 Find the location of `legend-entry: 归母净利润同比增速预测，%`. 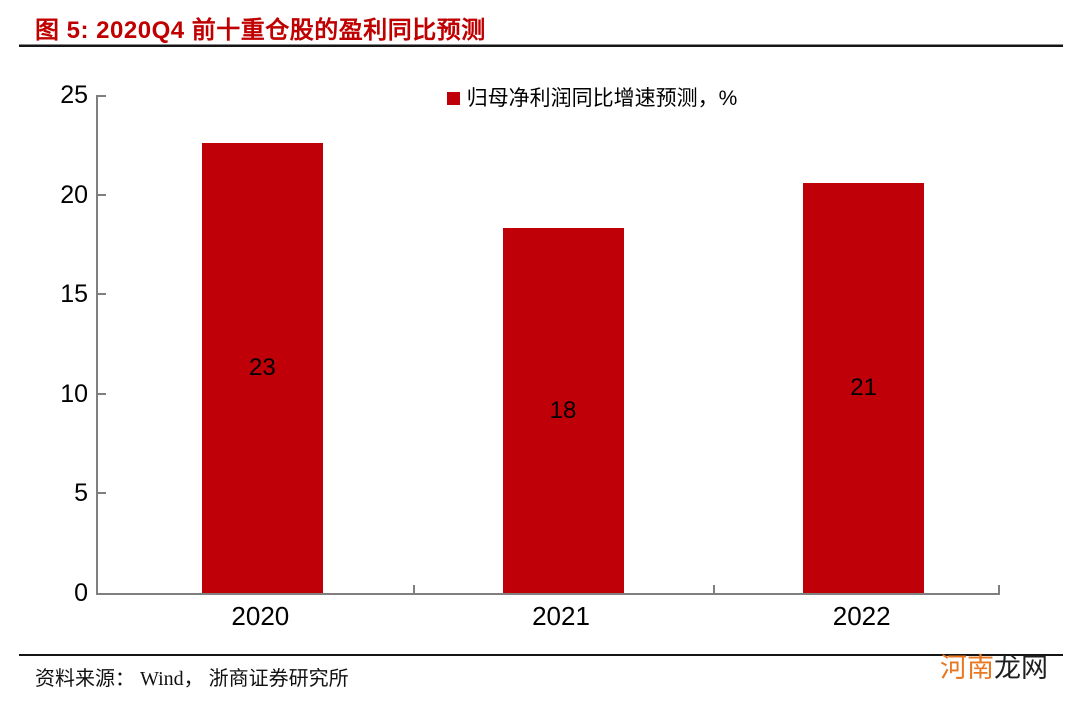

legend-entry: 归母净利润同比增速预测，% is located at coordinates (592, 97).